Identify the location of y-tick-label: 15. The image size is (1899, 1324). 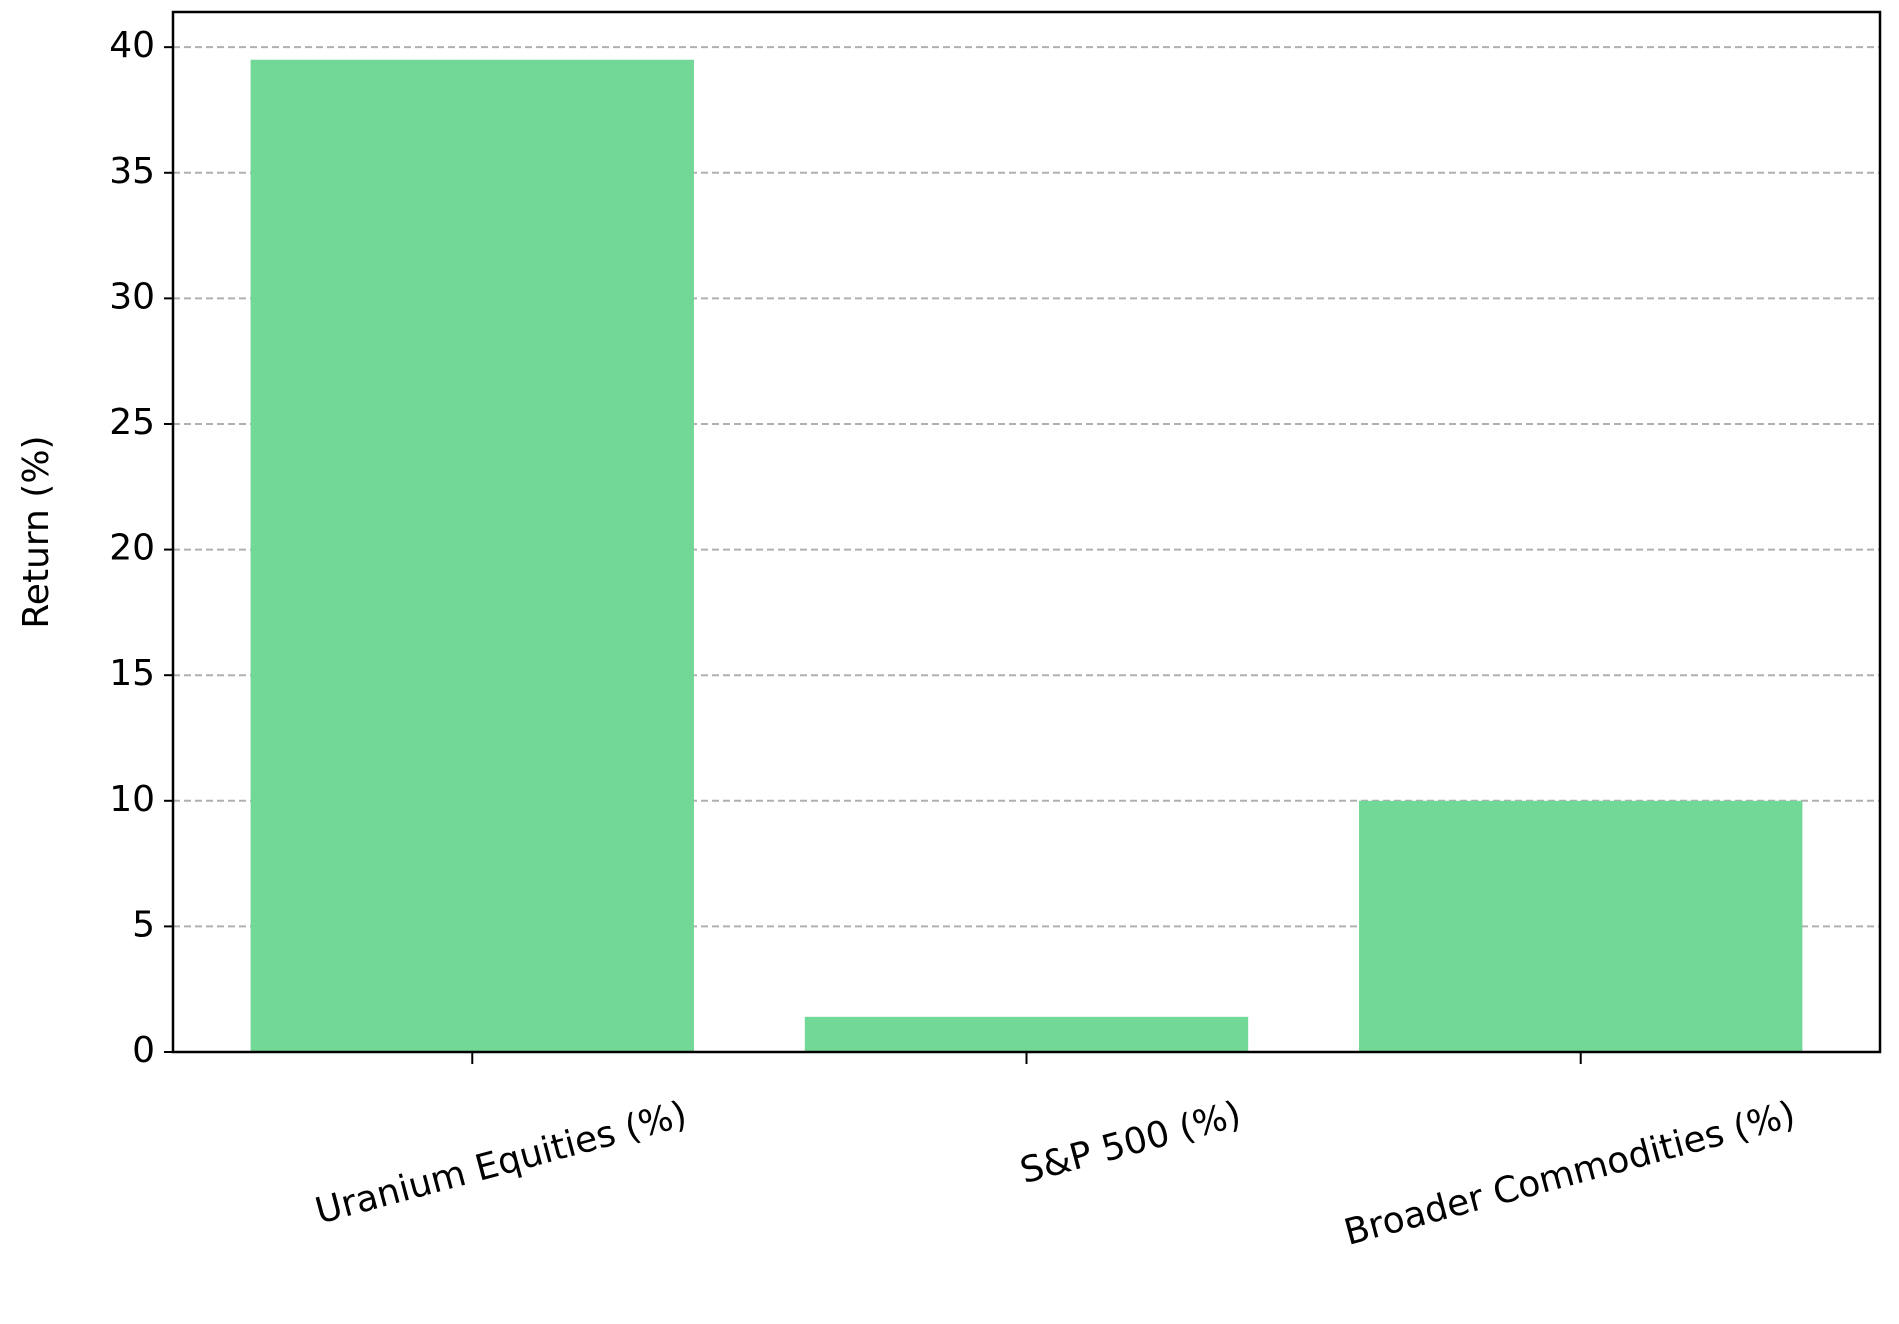
(132, 673).